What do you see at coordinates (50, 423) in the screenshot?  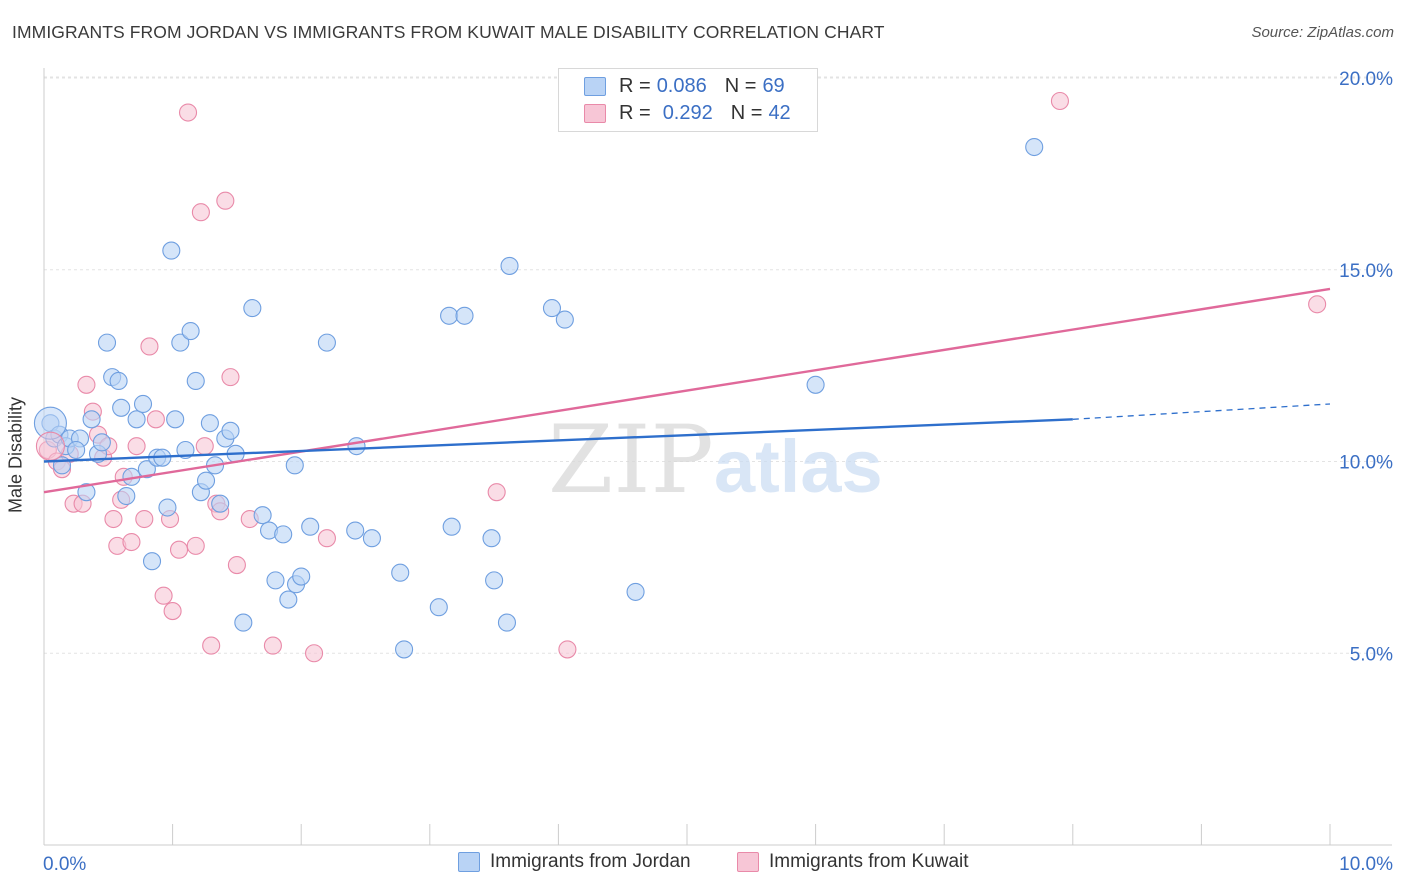 I see `jordan-point-large` at bounding box center [50, 423].